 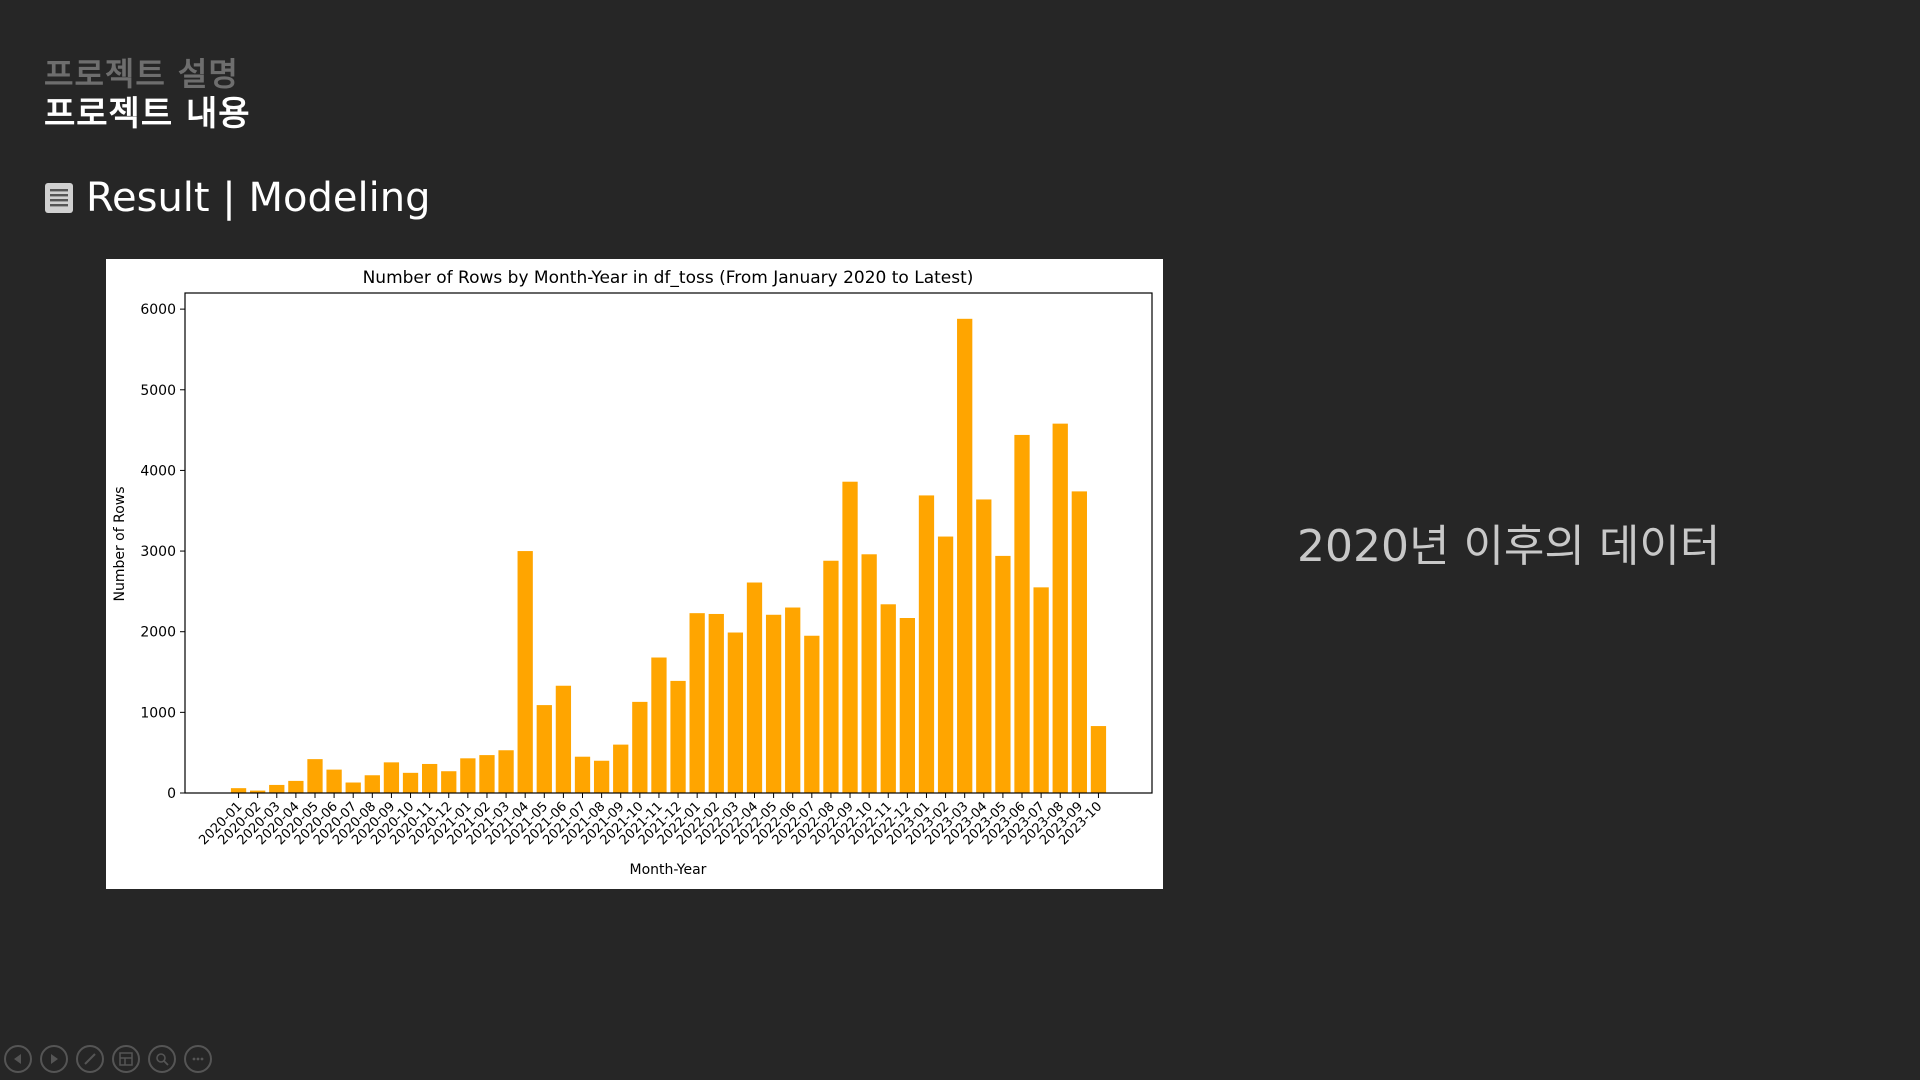 I want to click on previous-slide-button, so click(x=18, y=1059).